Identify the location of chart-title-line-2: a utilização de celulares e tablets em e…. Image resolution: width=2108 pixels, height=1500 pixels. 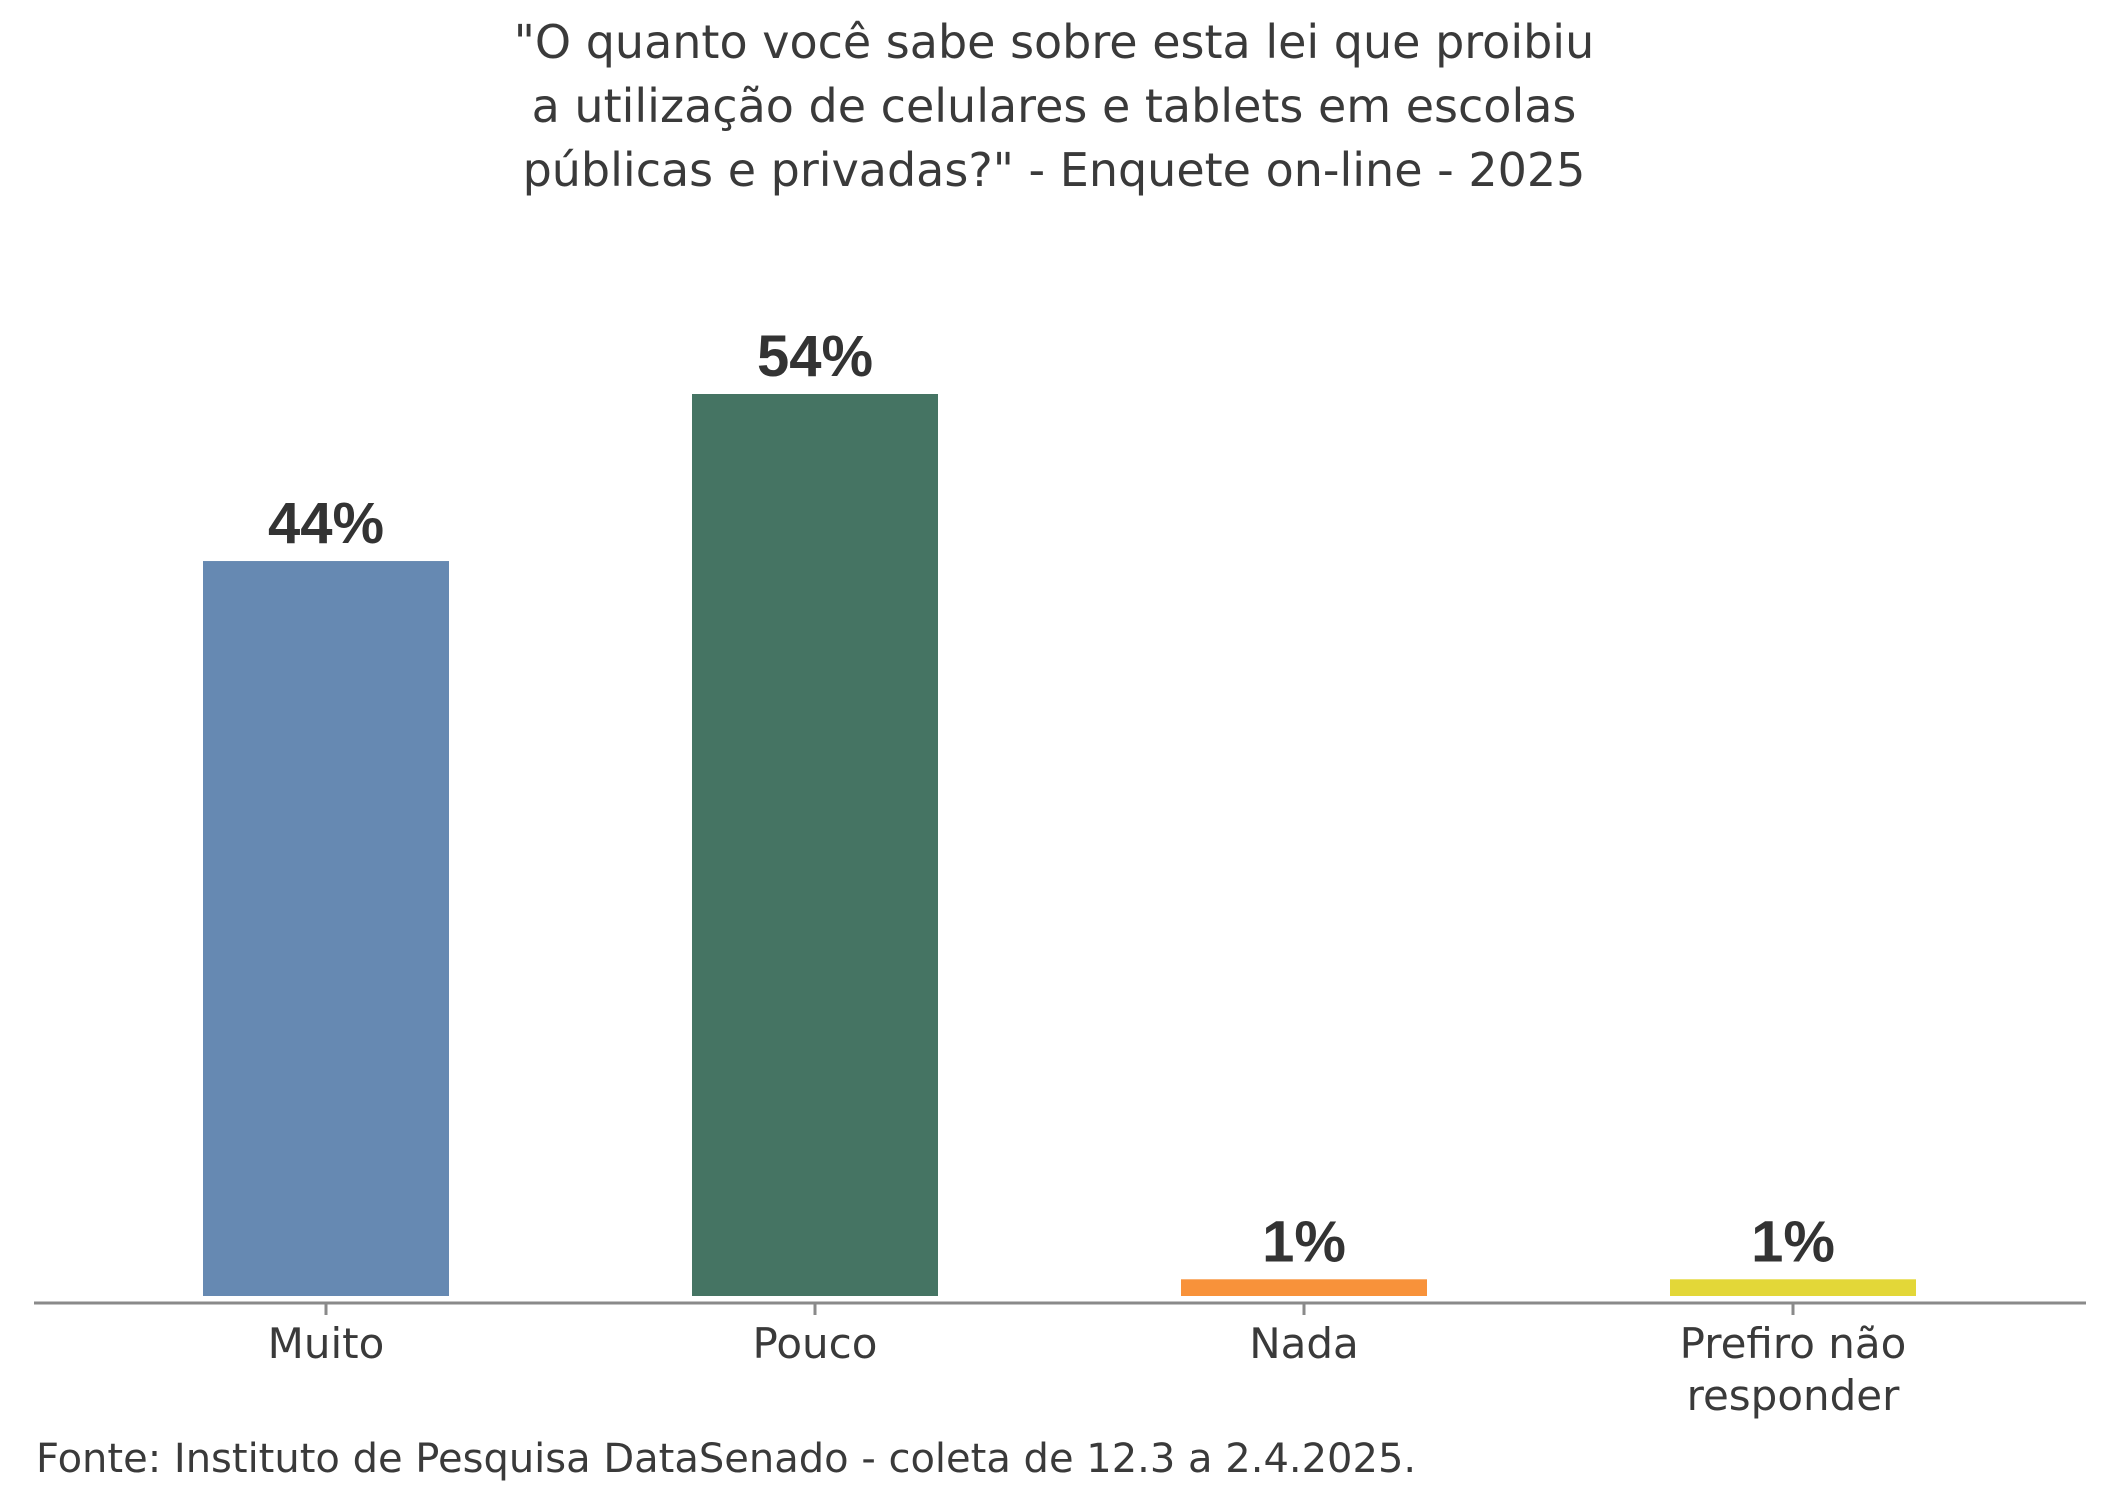
(1054, 106).